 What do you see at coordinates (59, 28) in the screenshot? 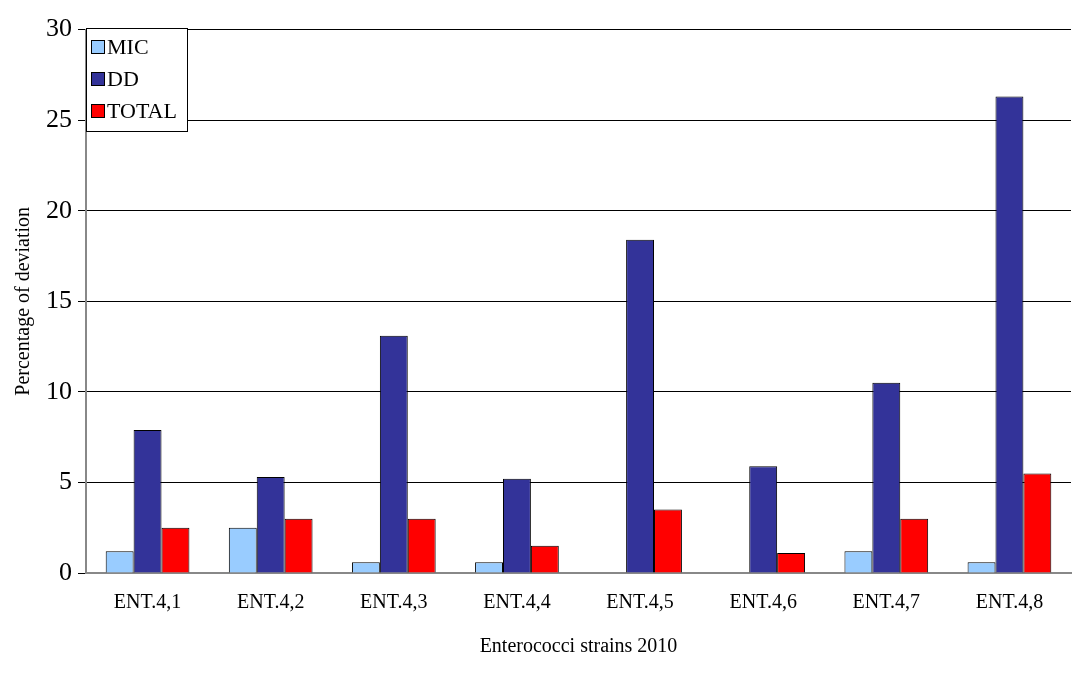
I see `y-tick-label: 30` at bounding box center [59, 28].